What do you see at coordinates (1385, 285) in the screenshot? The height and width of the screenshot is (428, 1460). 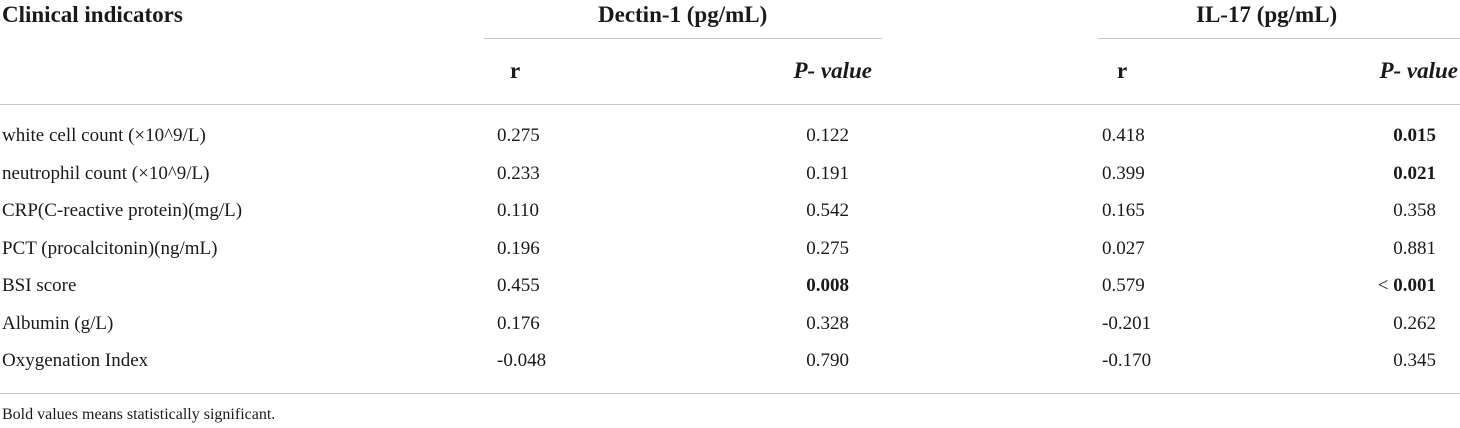 I see `less-than-prefix: <` at bounding box center [1385, 285].